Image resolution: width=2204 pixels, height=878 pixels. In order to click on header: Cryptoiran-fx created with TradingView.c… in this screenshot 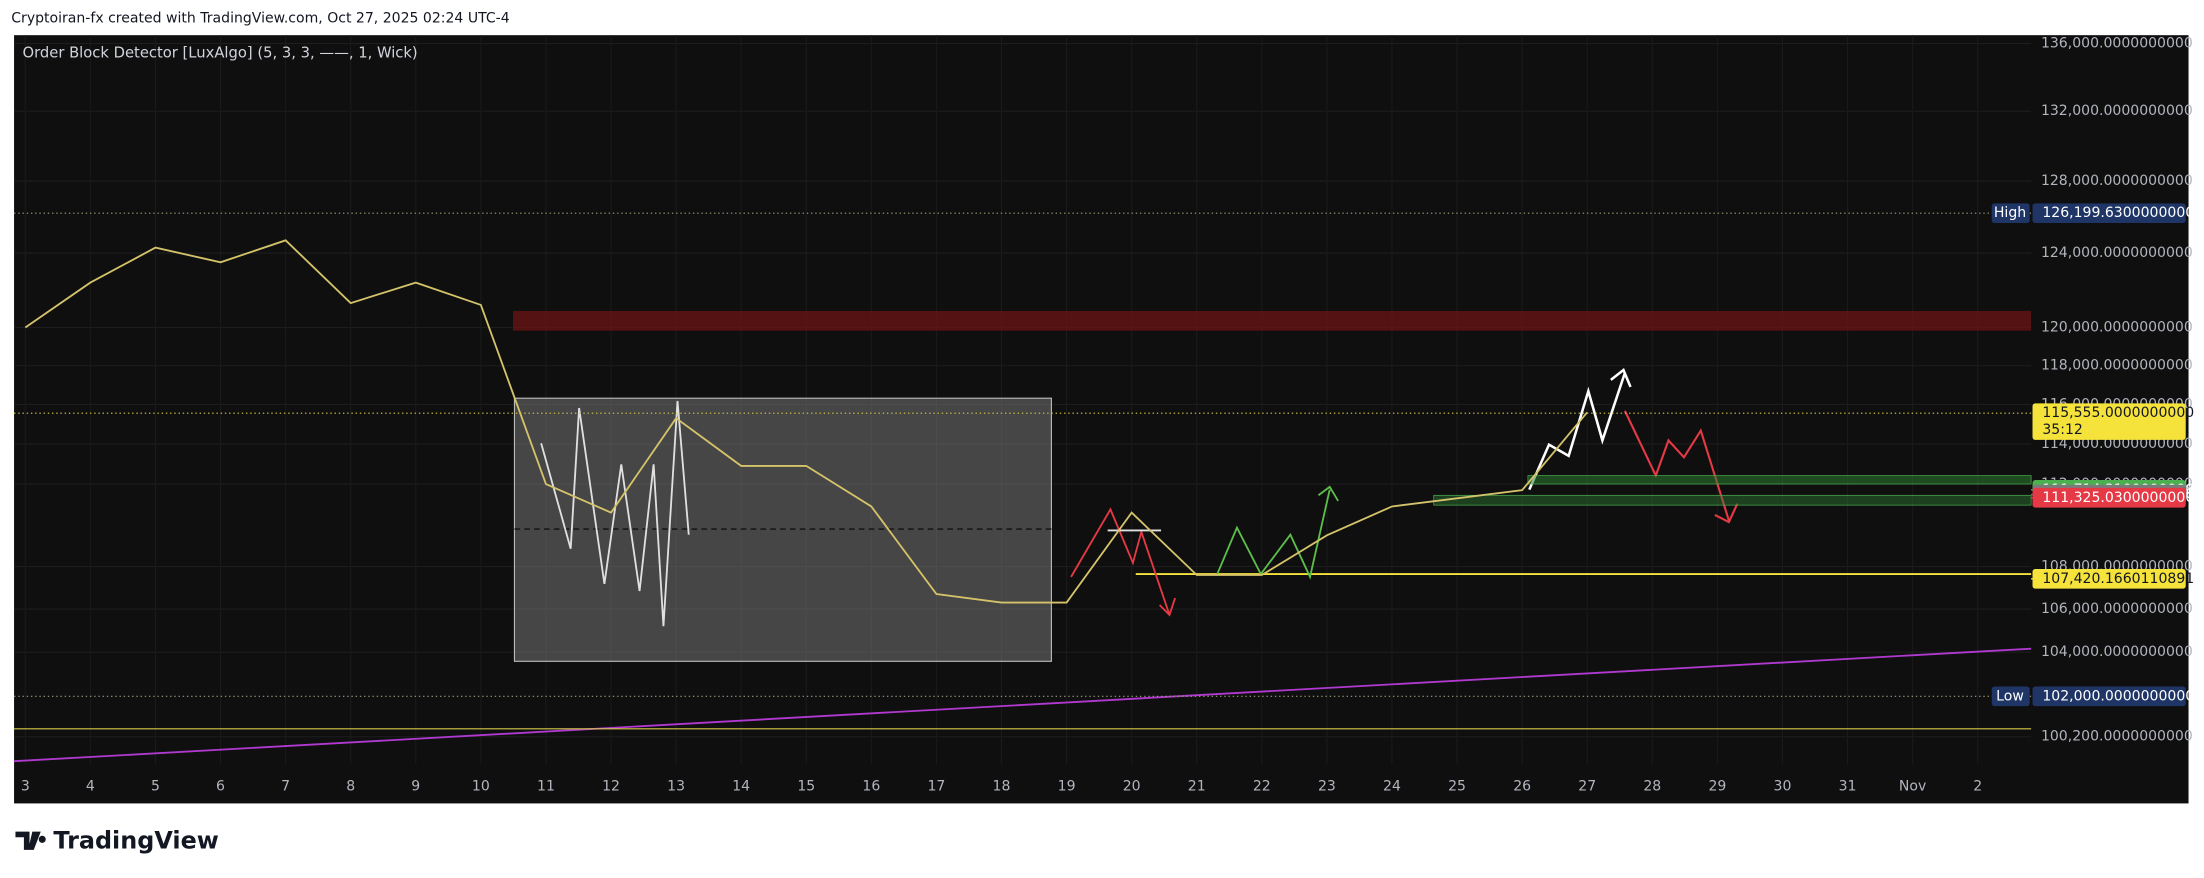, I will do `click(260, 18)`.